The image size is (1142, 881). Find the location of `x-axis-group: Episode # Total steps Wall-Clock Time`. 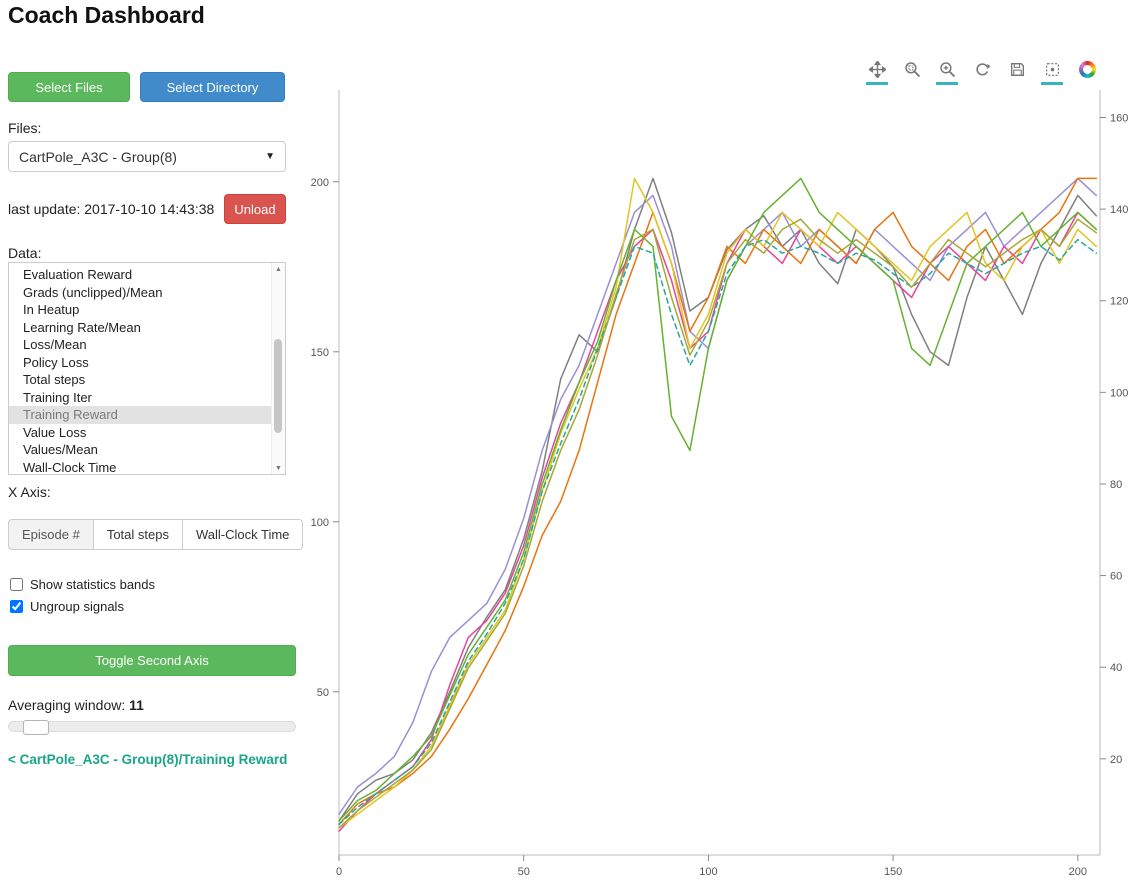

x-axis-group: Episode # Total steps Wall-Clock Time is located at coordinates (156, 534).